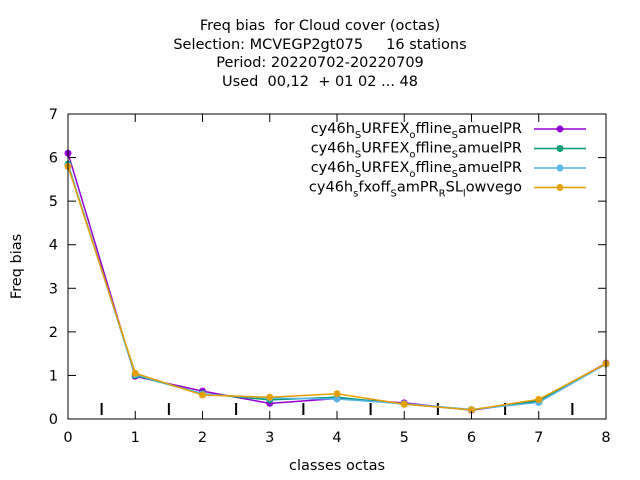  Describe the element at coordinates (336, 438) in the screenshot. I see `x-tick-label: 4` at that location.